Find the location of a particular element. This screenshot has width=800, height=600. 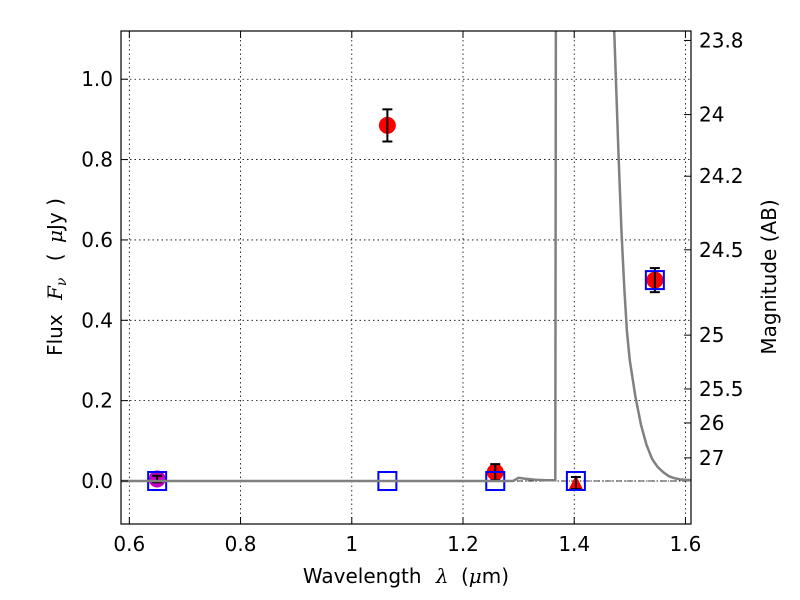

y2-tick-label: 25.5 is located at coordinates (721, 389).